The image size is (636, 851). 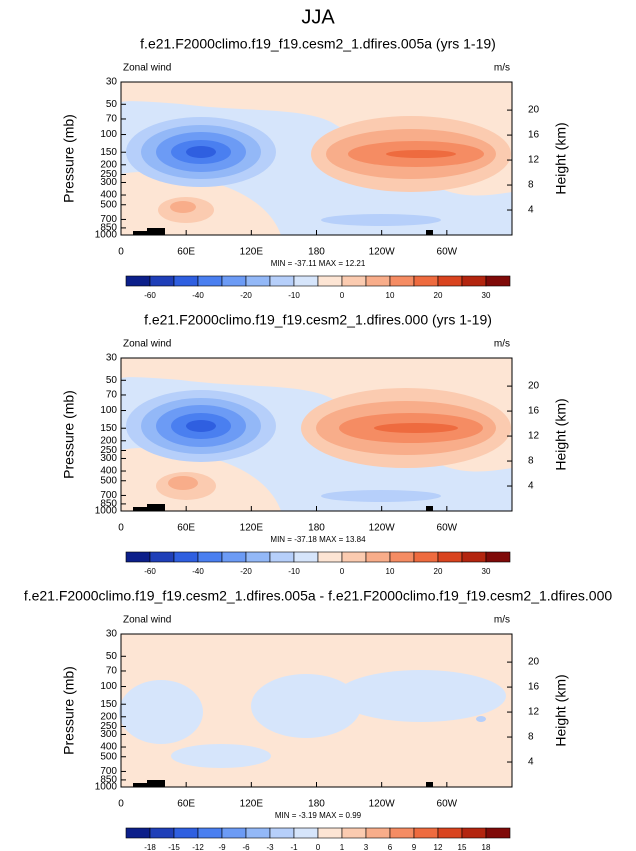 What do you see at coordinates (318, 539) in the screenshot?
I see `min-max: MIN = -37.18 MAX = 13.84` at bounding box center [318, 539].